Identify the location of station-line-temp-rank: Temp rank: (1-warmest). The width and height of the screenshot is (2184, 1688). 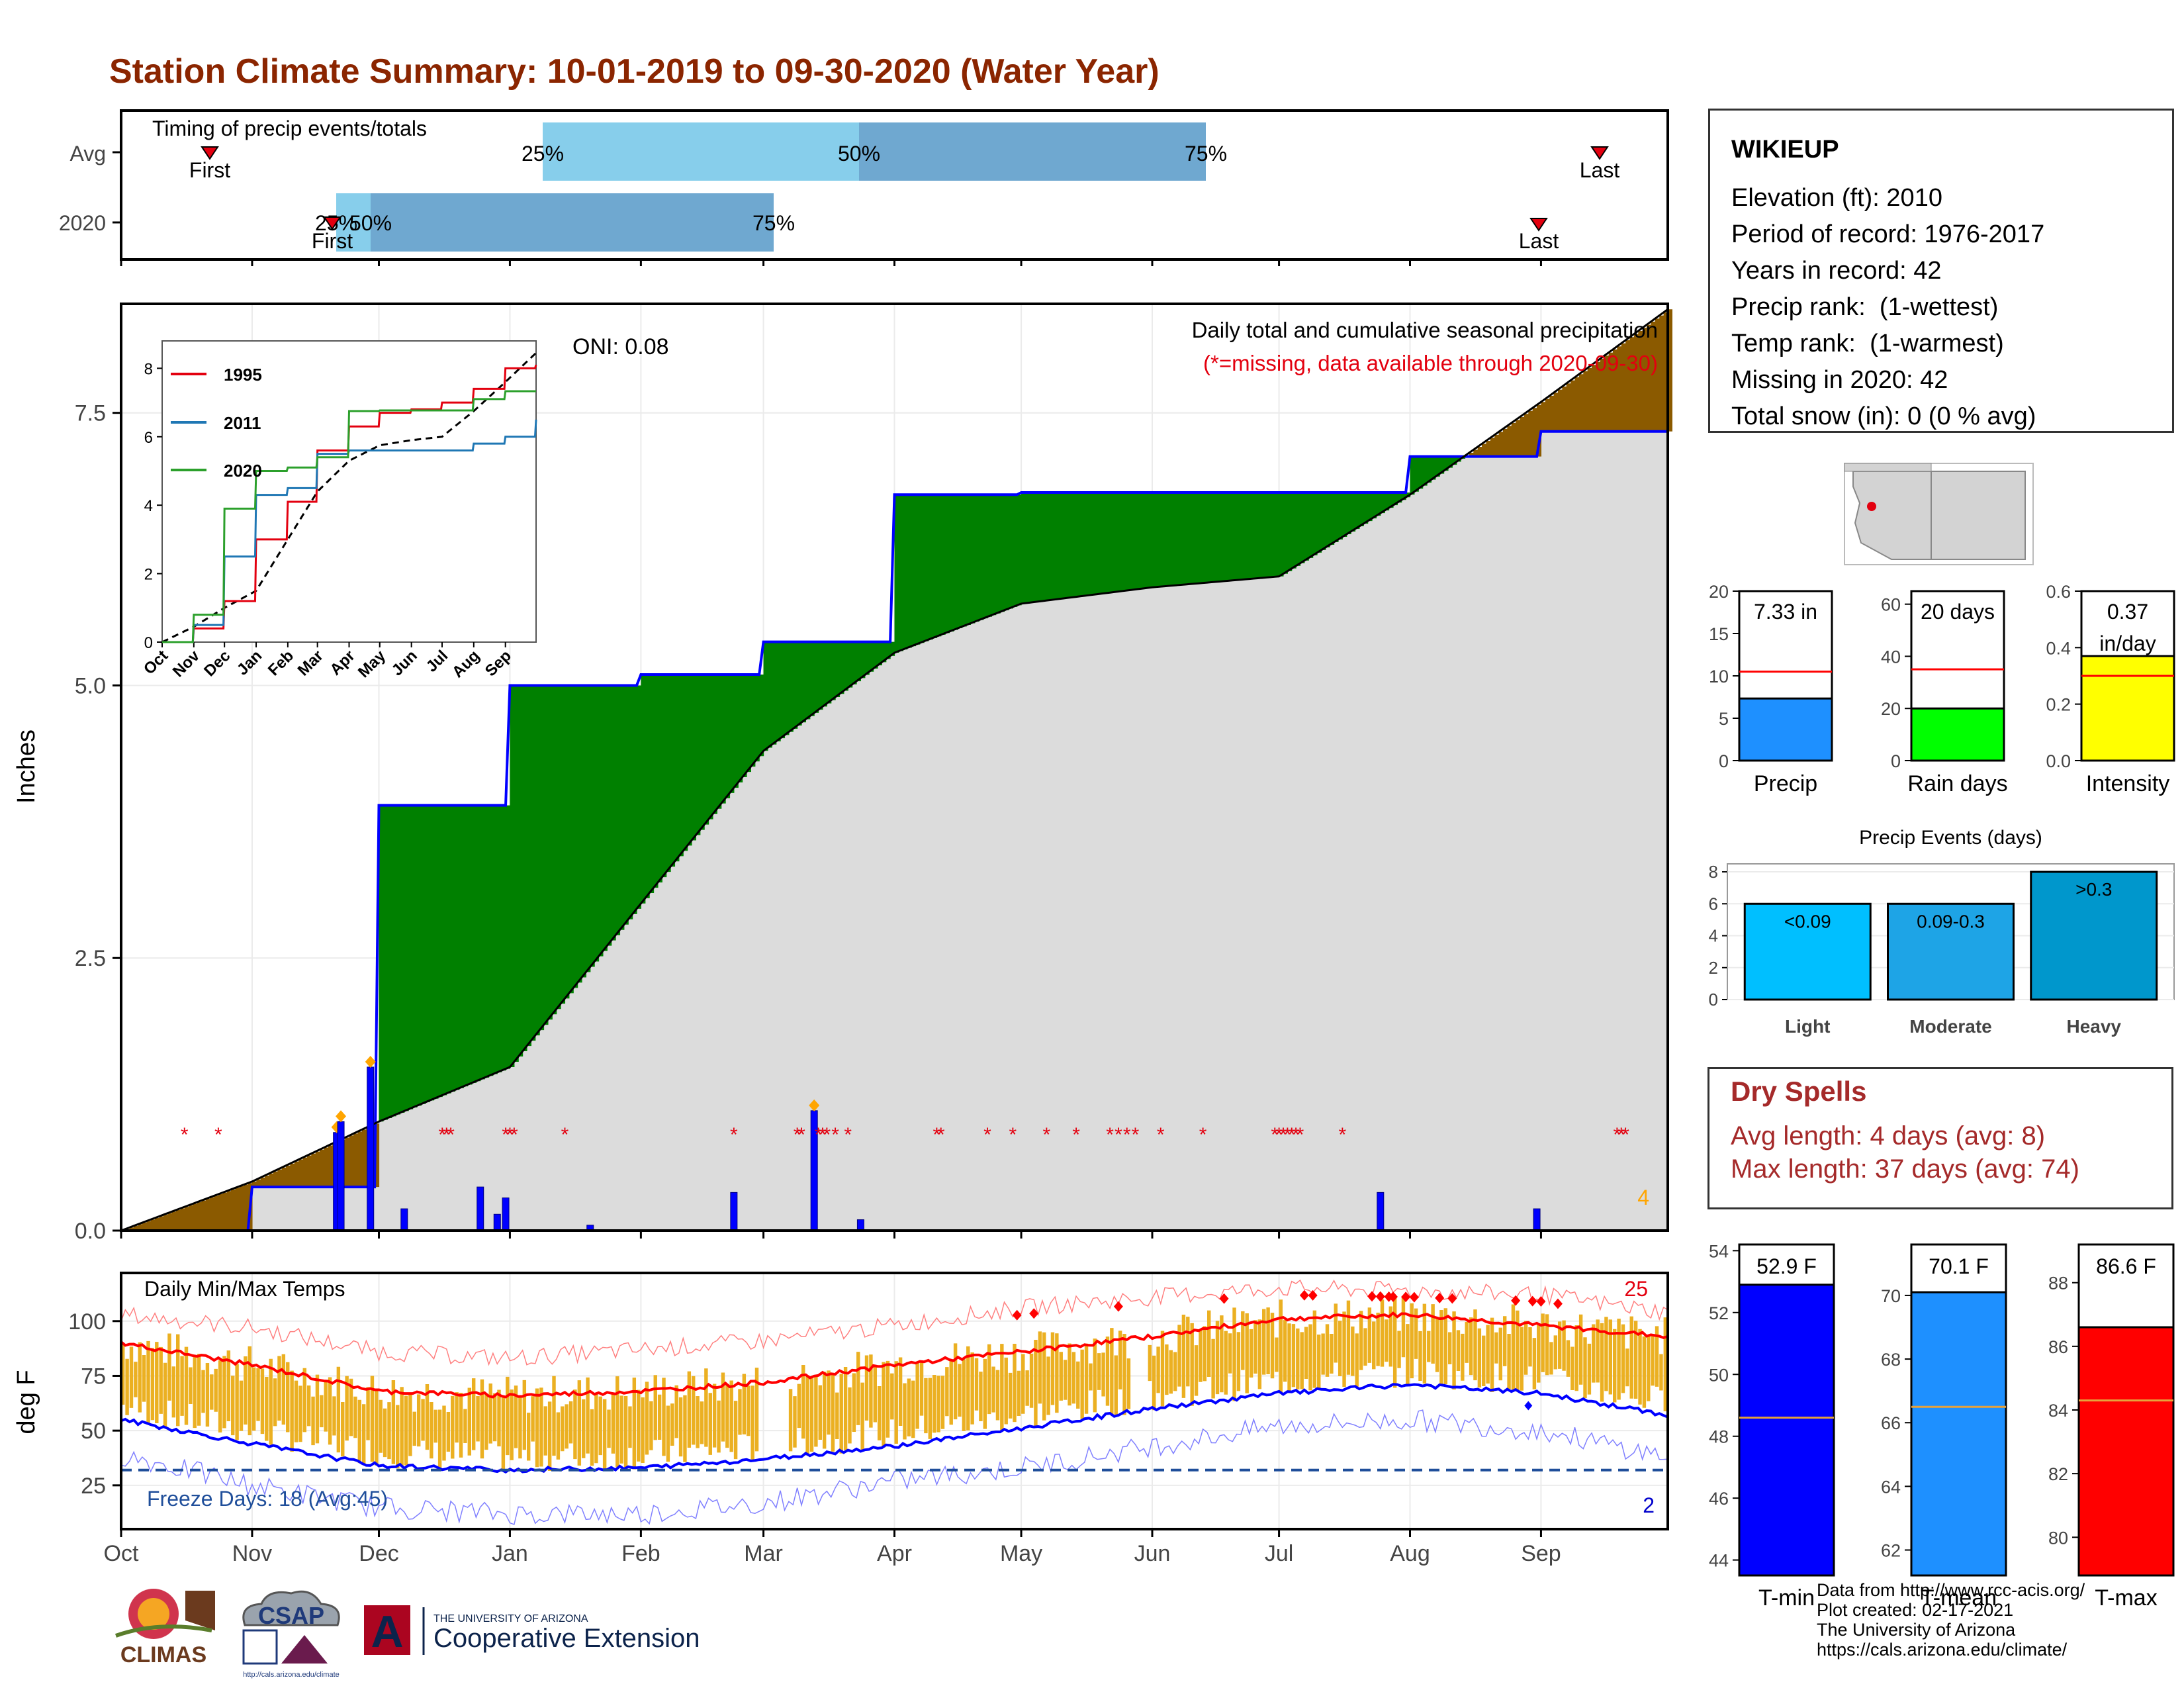
(1868, 343).